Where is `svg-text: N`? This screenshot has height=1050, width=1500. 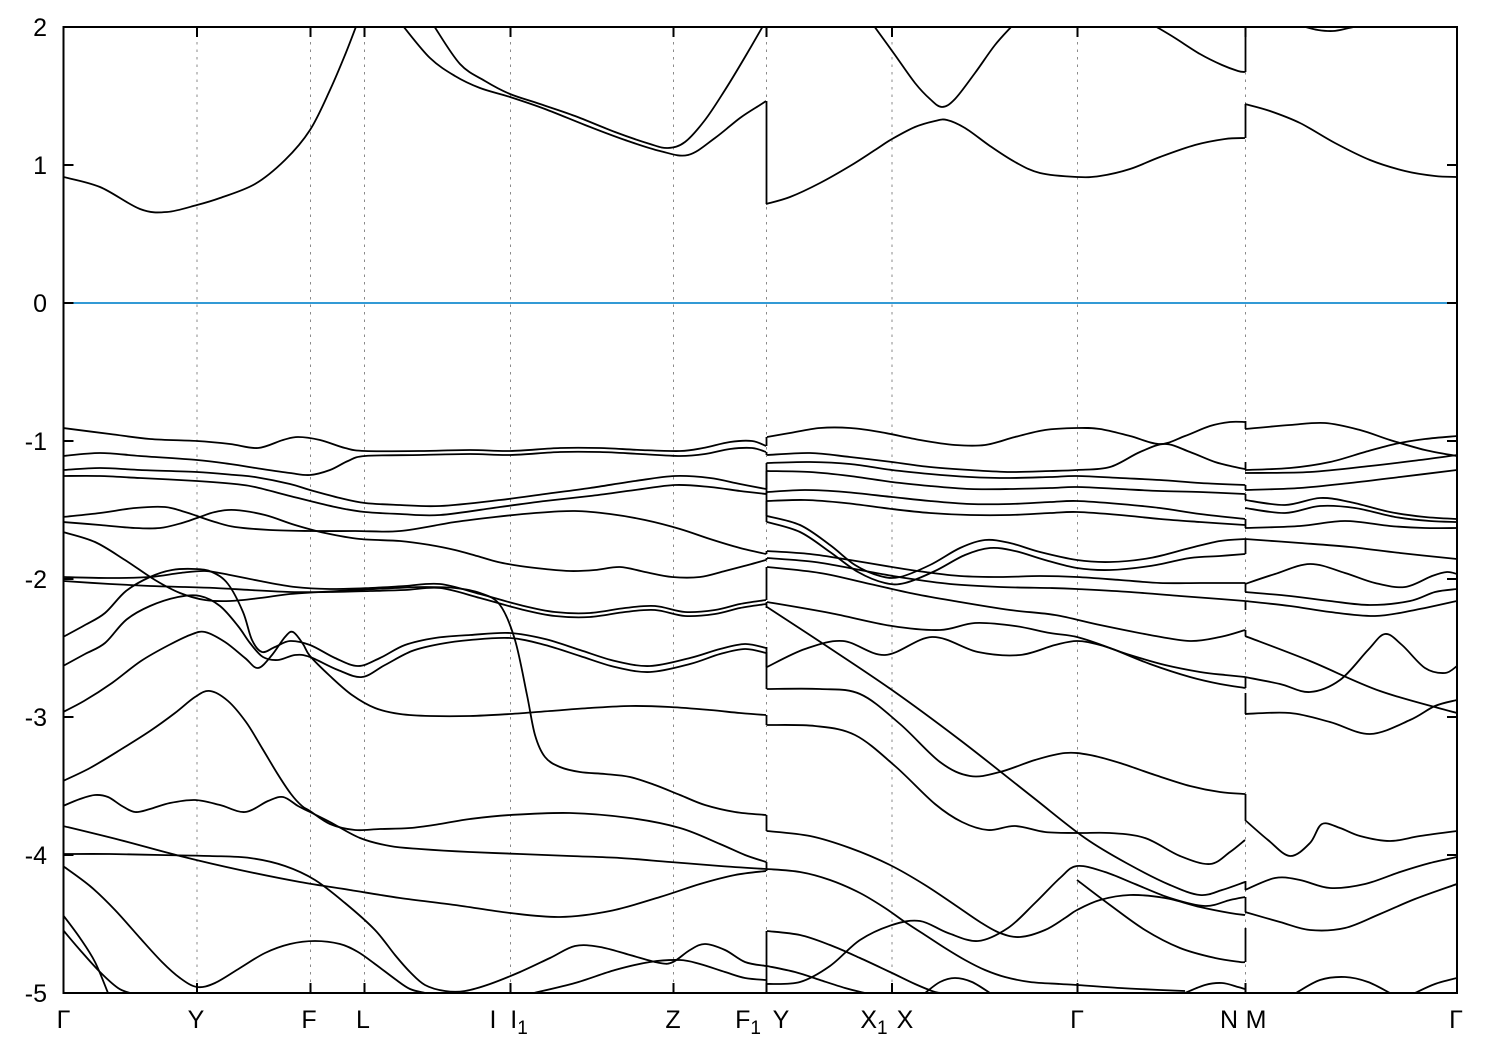
svg-text: N is located at coordinates (1229, 1020).